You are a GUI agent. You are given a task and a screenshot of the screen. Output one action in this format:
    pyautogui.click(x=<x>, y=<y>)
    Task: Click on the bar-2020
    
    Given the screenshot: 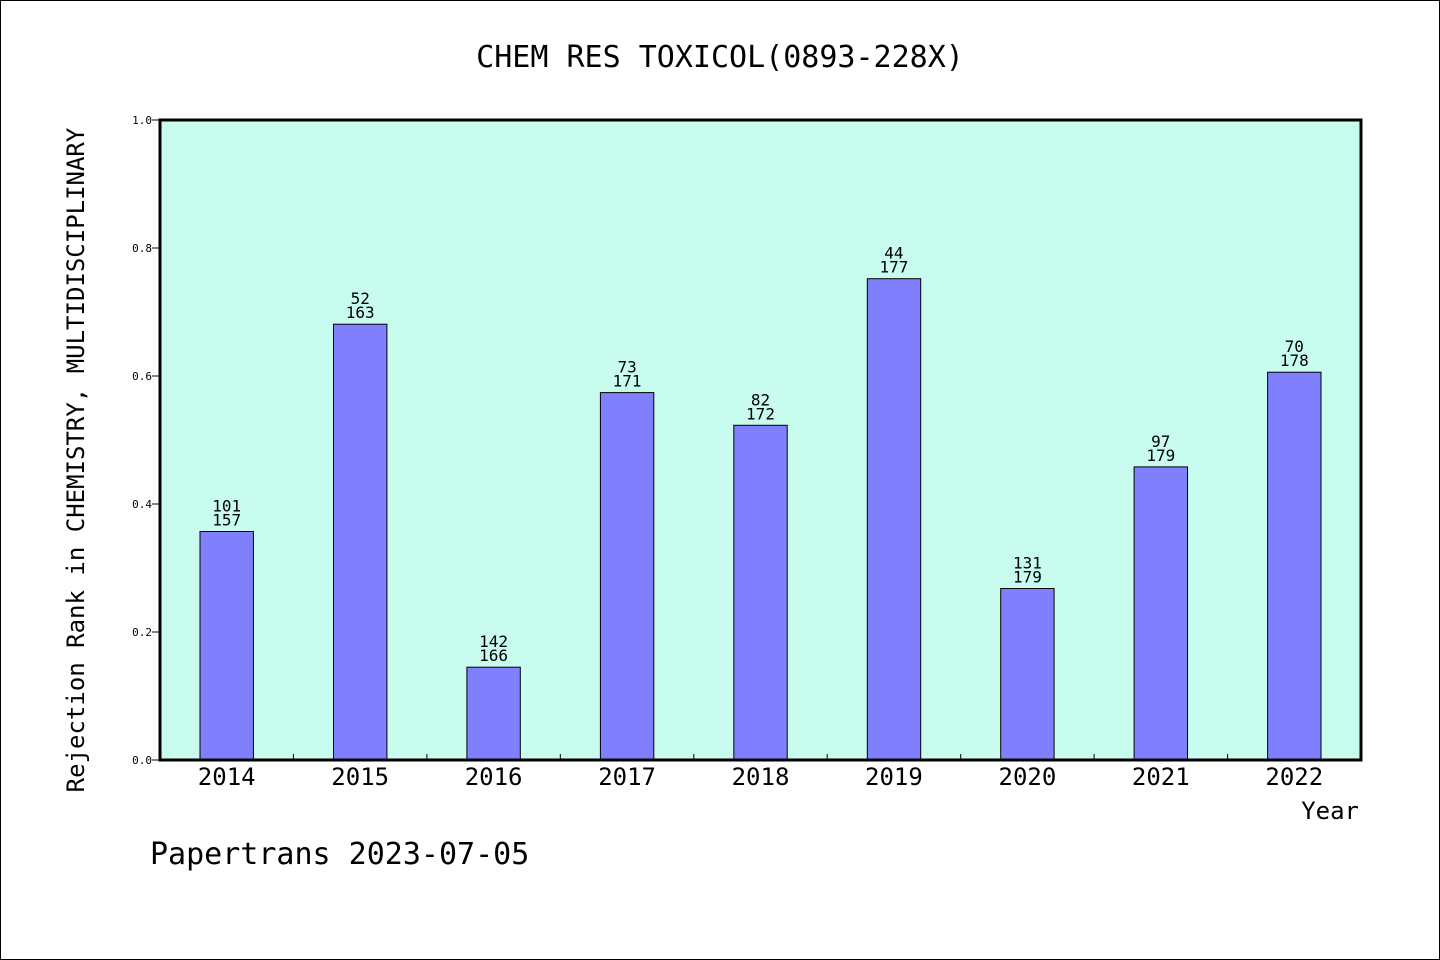 What is the action you would take?
    pyautogui.click(x=1027, y=674)
    